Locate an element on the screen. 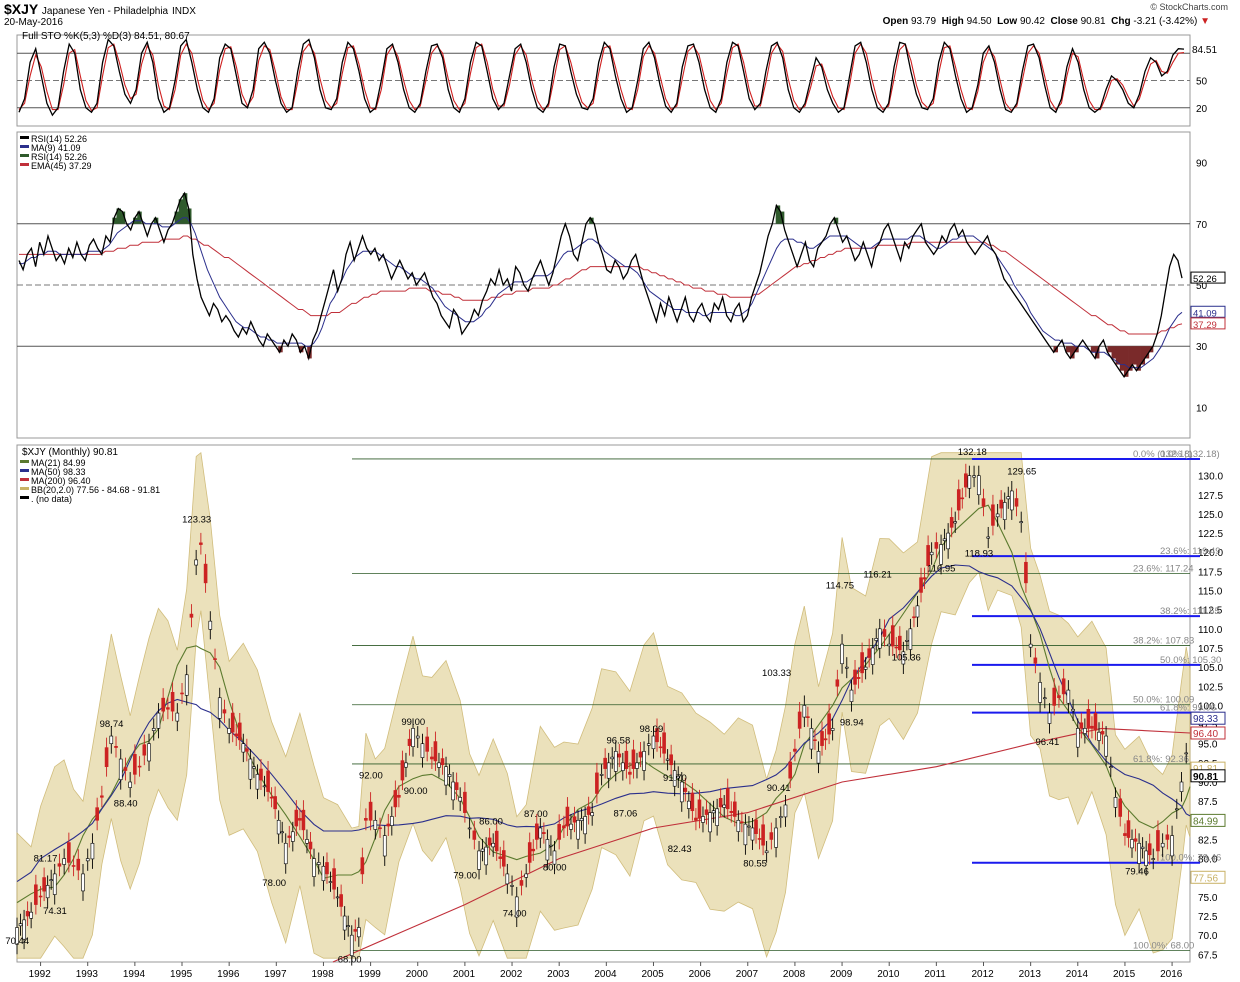  price-extreme-label: 129.65 is located at coordinates (1021, 471).